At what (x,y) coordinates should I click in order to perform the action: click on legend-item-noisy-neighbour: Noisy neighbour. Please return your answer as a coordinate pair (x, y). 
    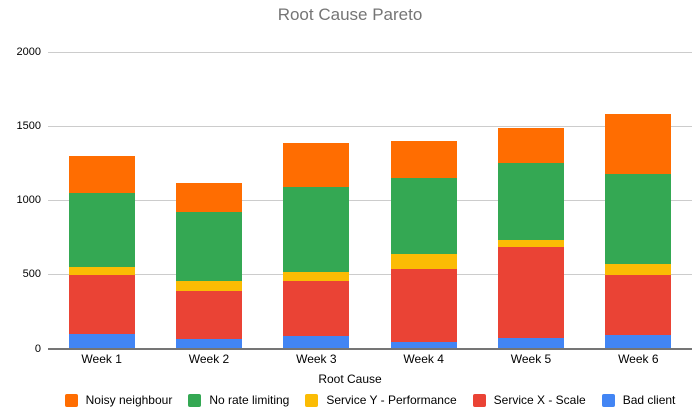
    Looking at the image, I should click on (118, 400).